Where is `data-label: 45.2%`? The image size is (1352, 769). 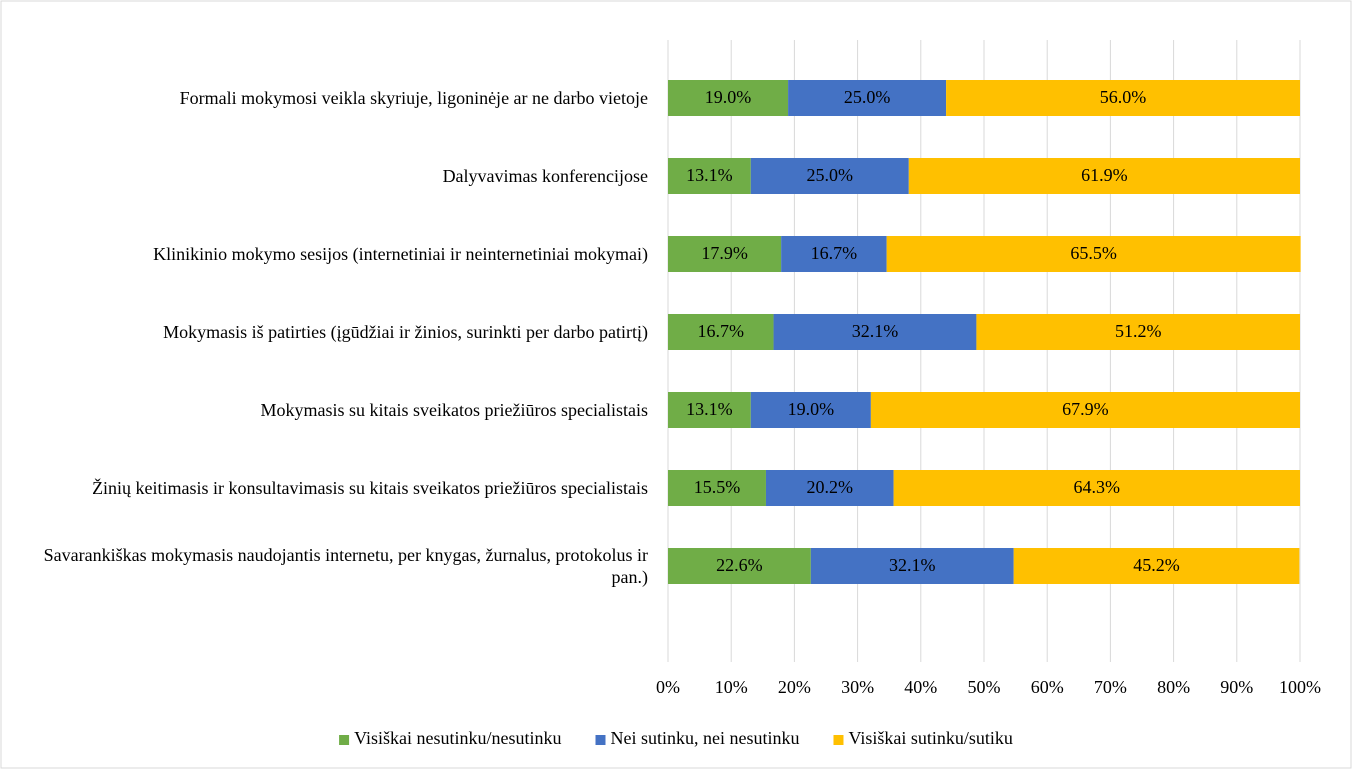 data-label: 45.2% is located at coordinates (1156, 565).